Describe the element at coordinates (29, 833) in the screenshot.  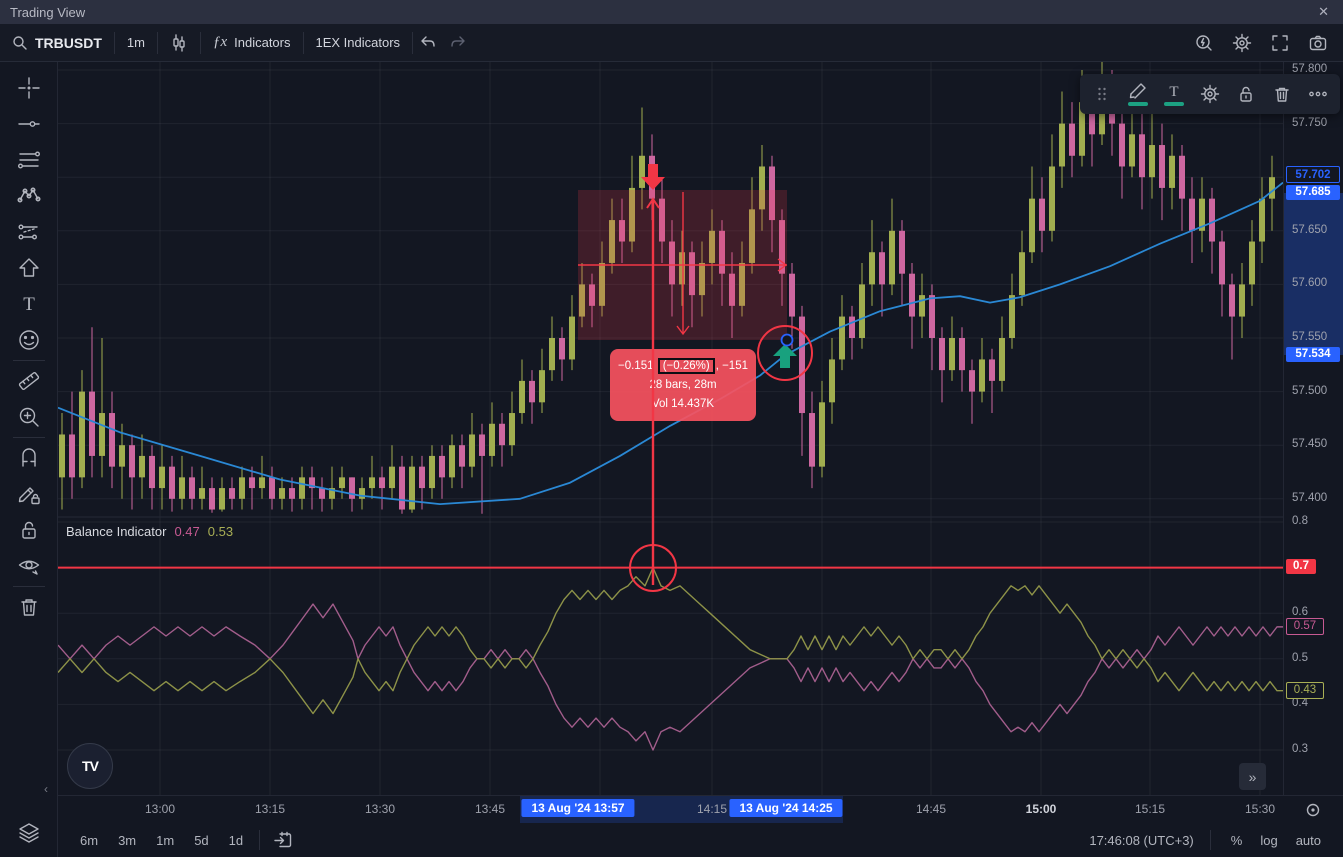
I see `tool-object-tree` at that location.